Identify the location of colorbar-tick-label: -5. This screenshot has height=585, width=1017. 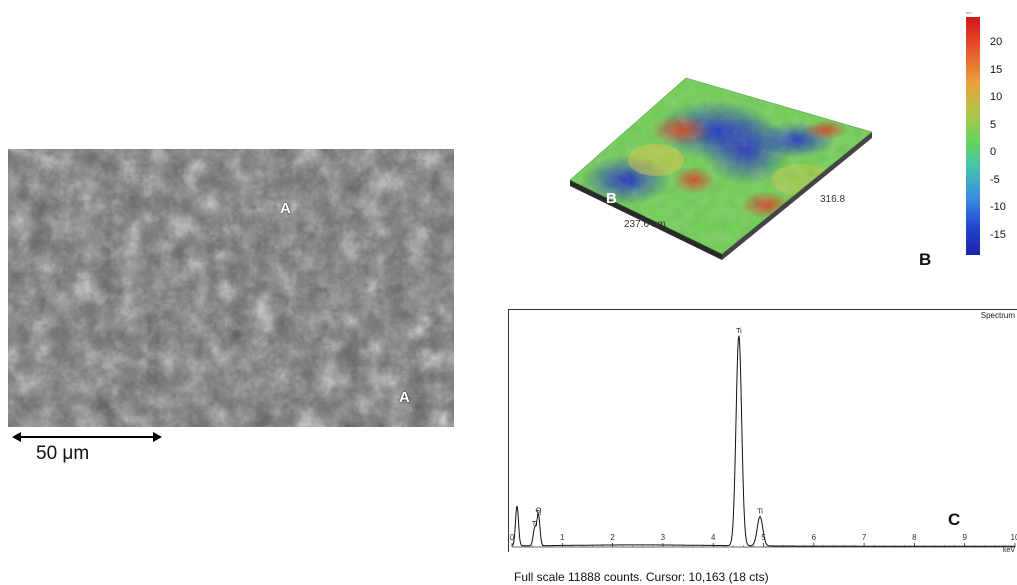
(995, 179).